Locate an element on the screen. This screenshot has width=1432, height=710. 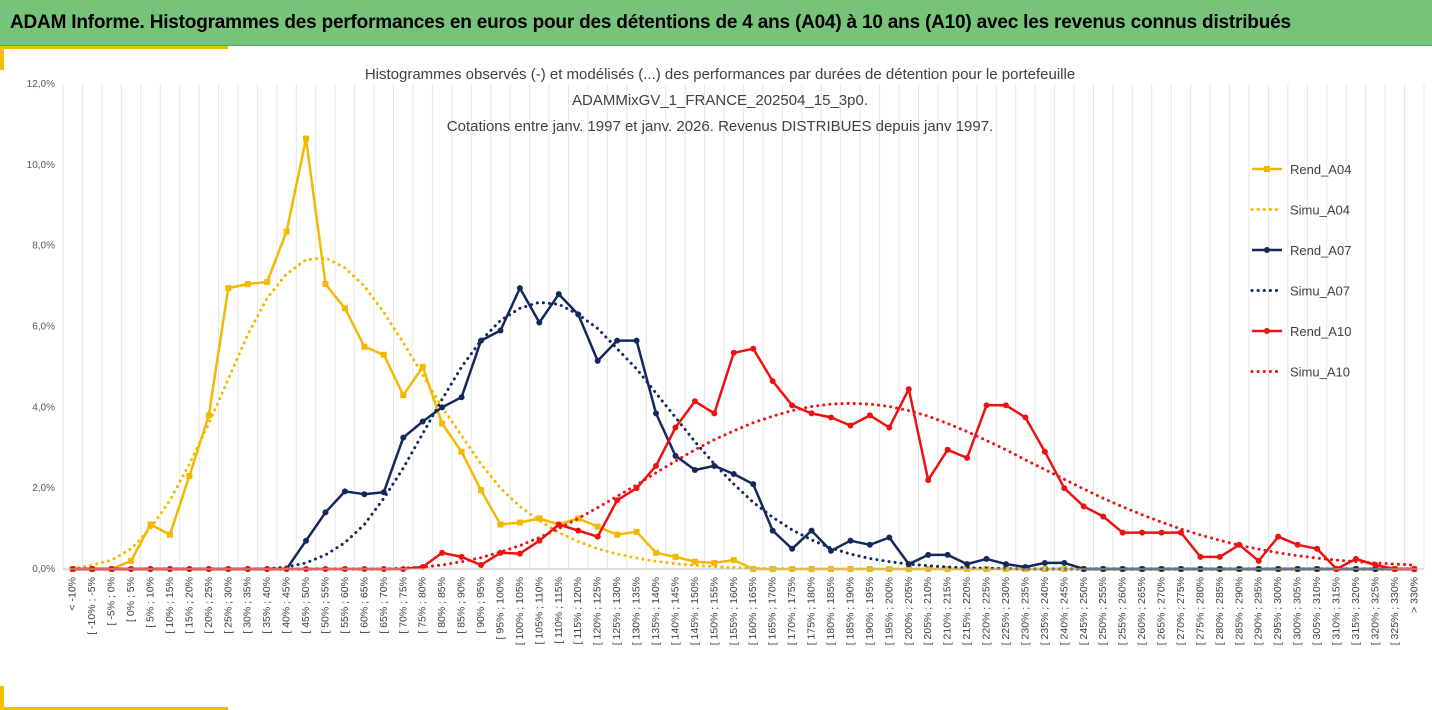
y-tick-label: 0,0% is located at coordinates (43, 569).